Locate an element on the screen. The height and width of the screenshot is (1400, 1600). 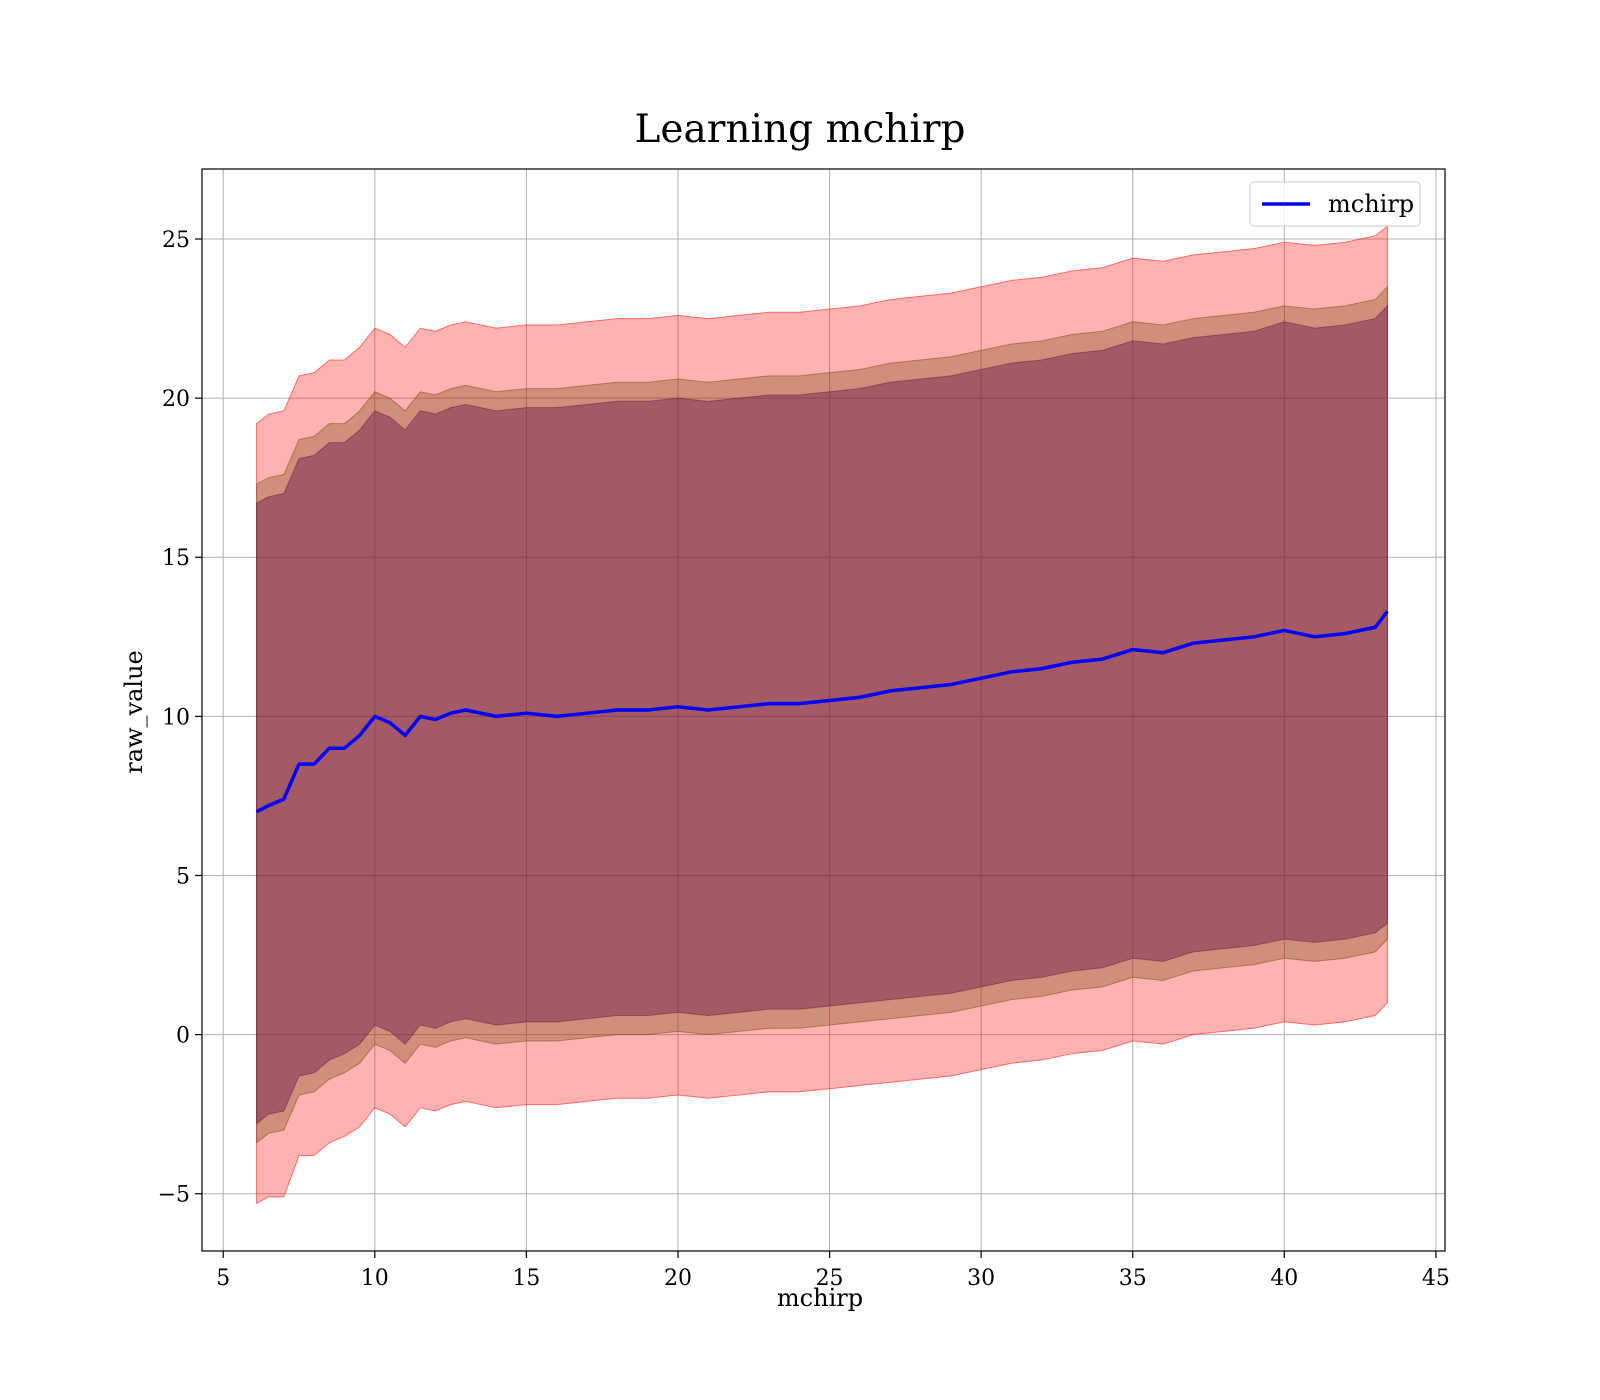
series-lines is located at coordinates (822, 712).